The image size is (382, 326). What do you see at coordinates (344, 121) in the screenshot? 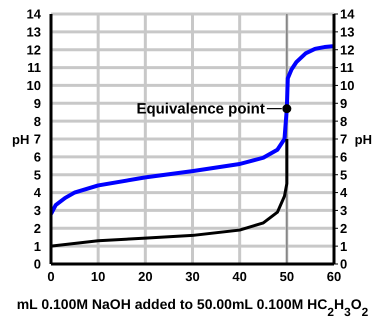
I see `y2-tick-label: 8` at bounding box center [344, 121].